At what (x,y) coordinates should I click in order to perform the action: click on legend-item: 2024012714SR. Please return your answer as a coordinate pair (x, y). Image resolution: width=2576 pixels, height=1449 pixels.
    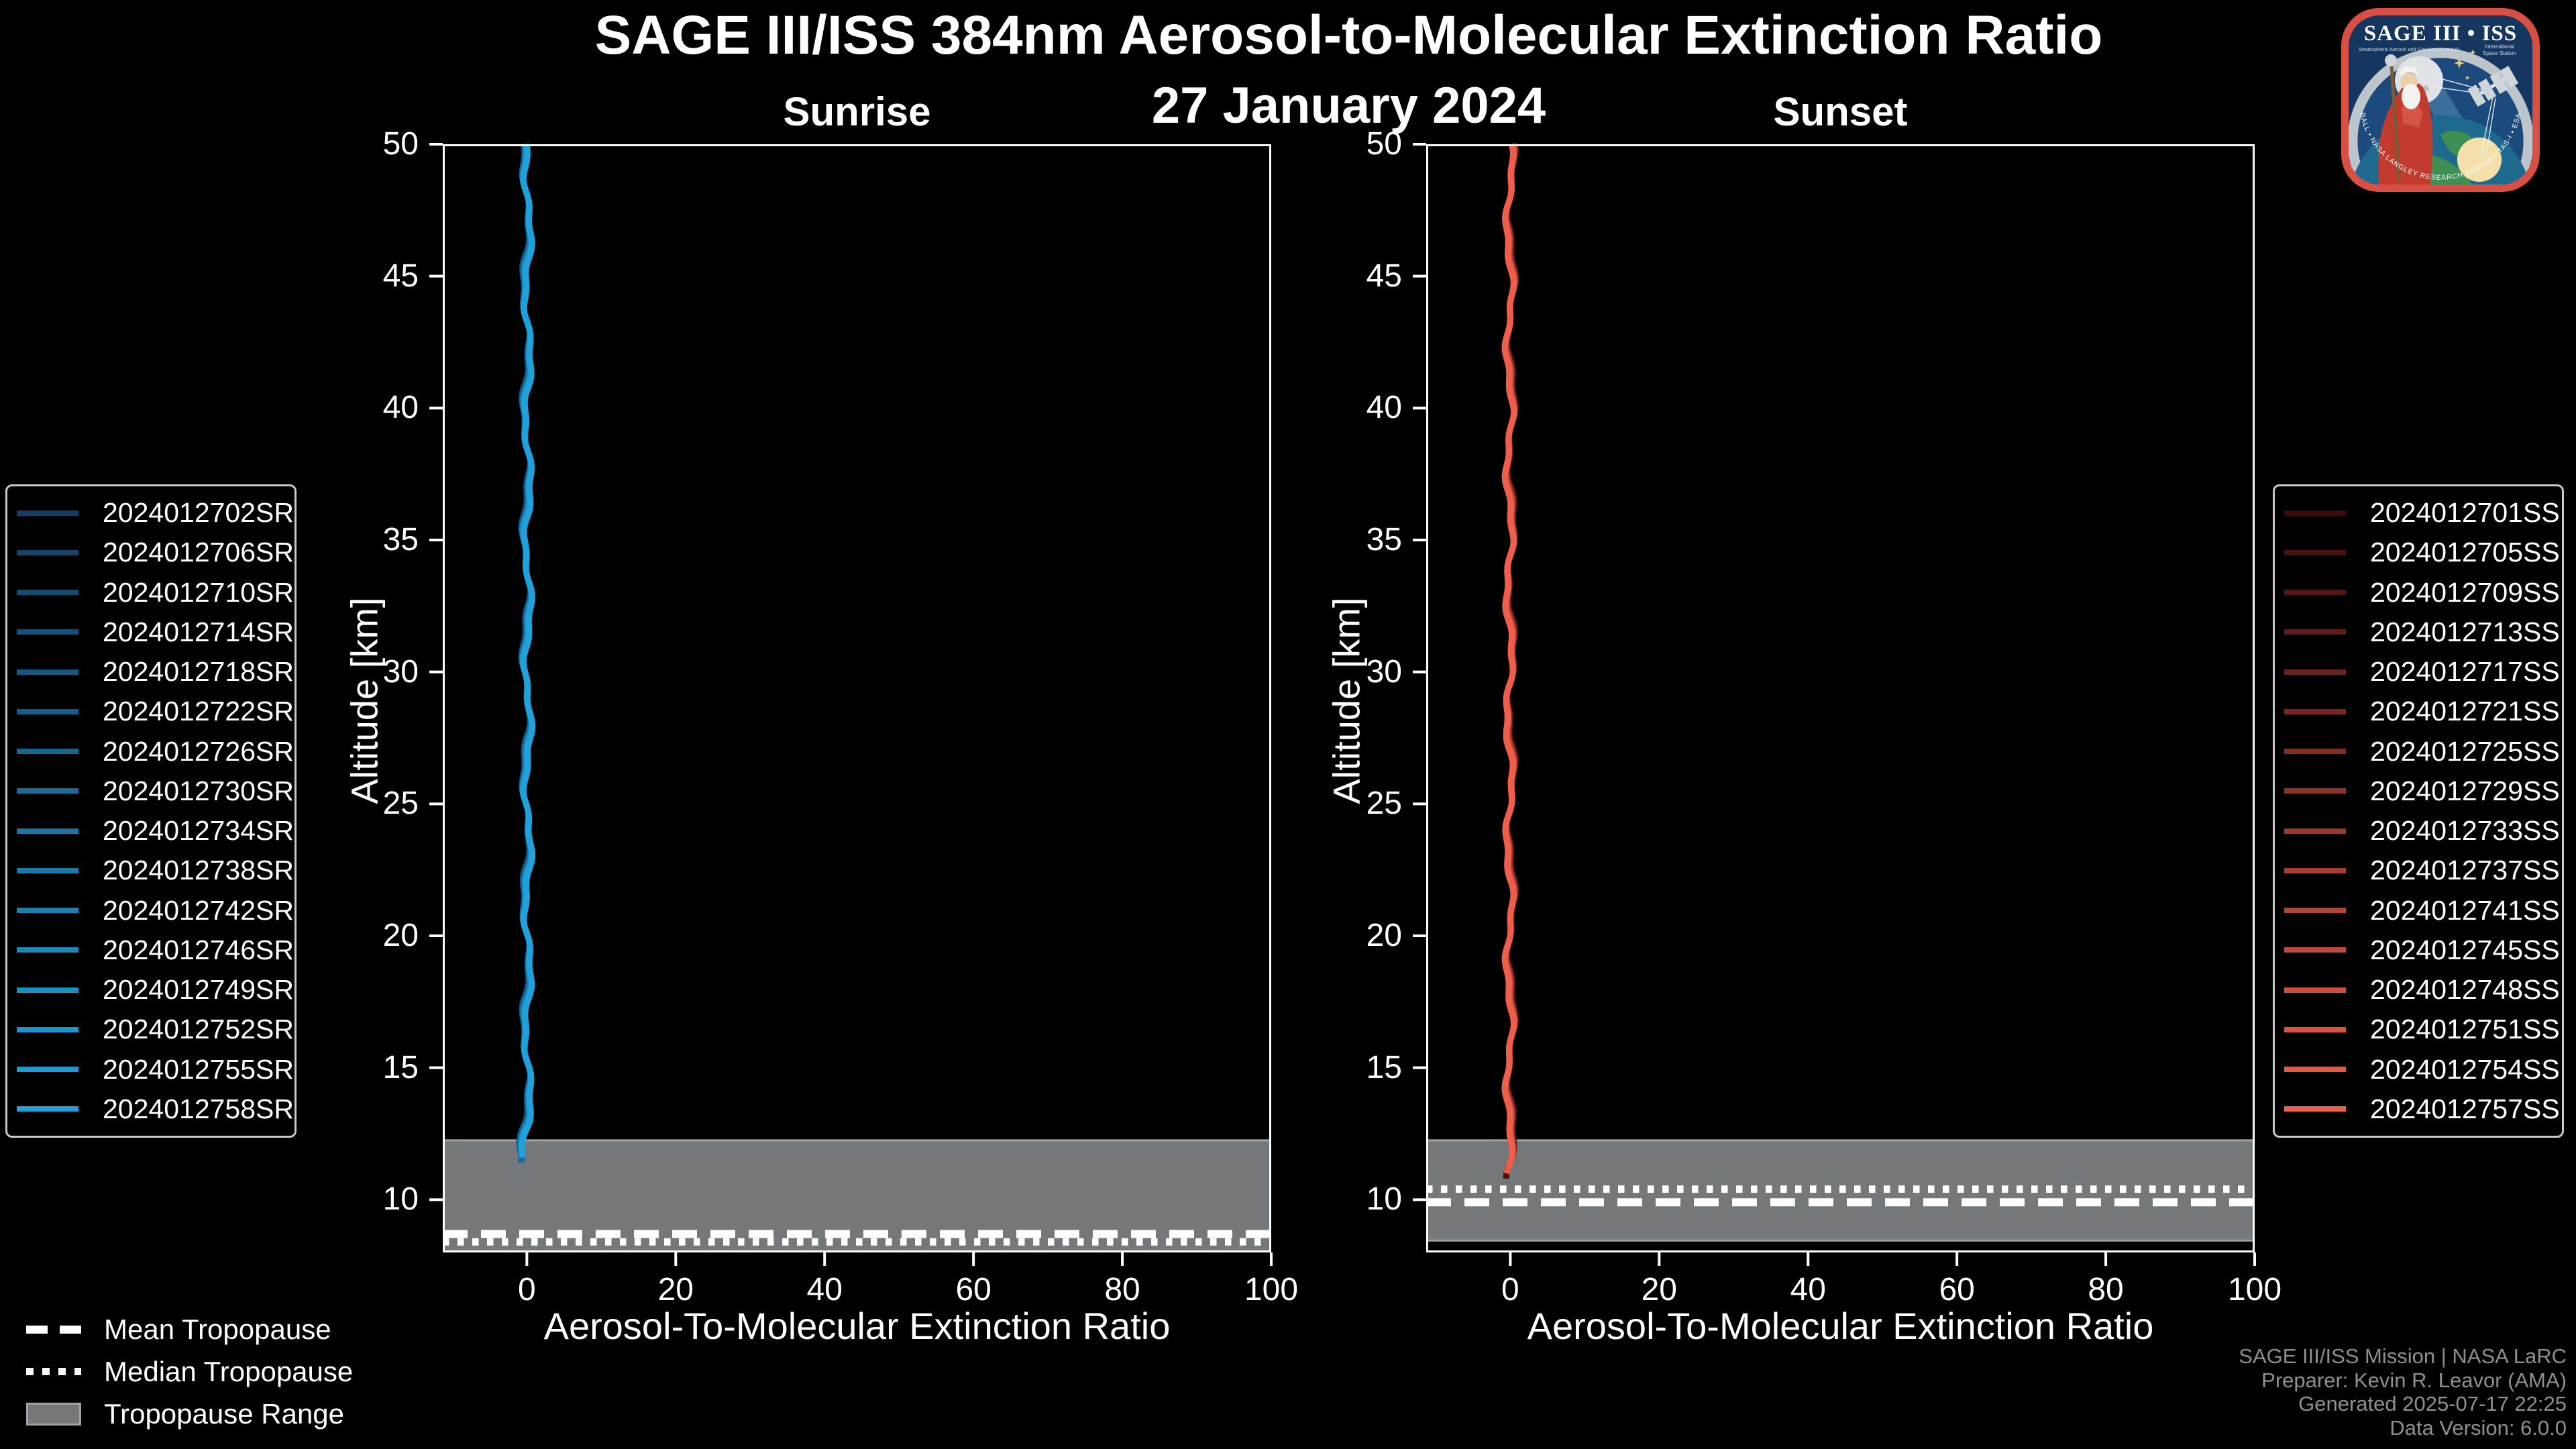
    Looking at the image, I should click on (155, 632).